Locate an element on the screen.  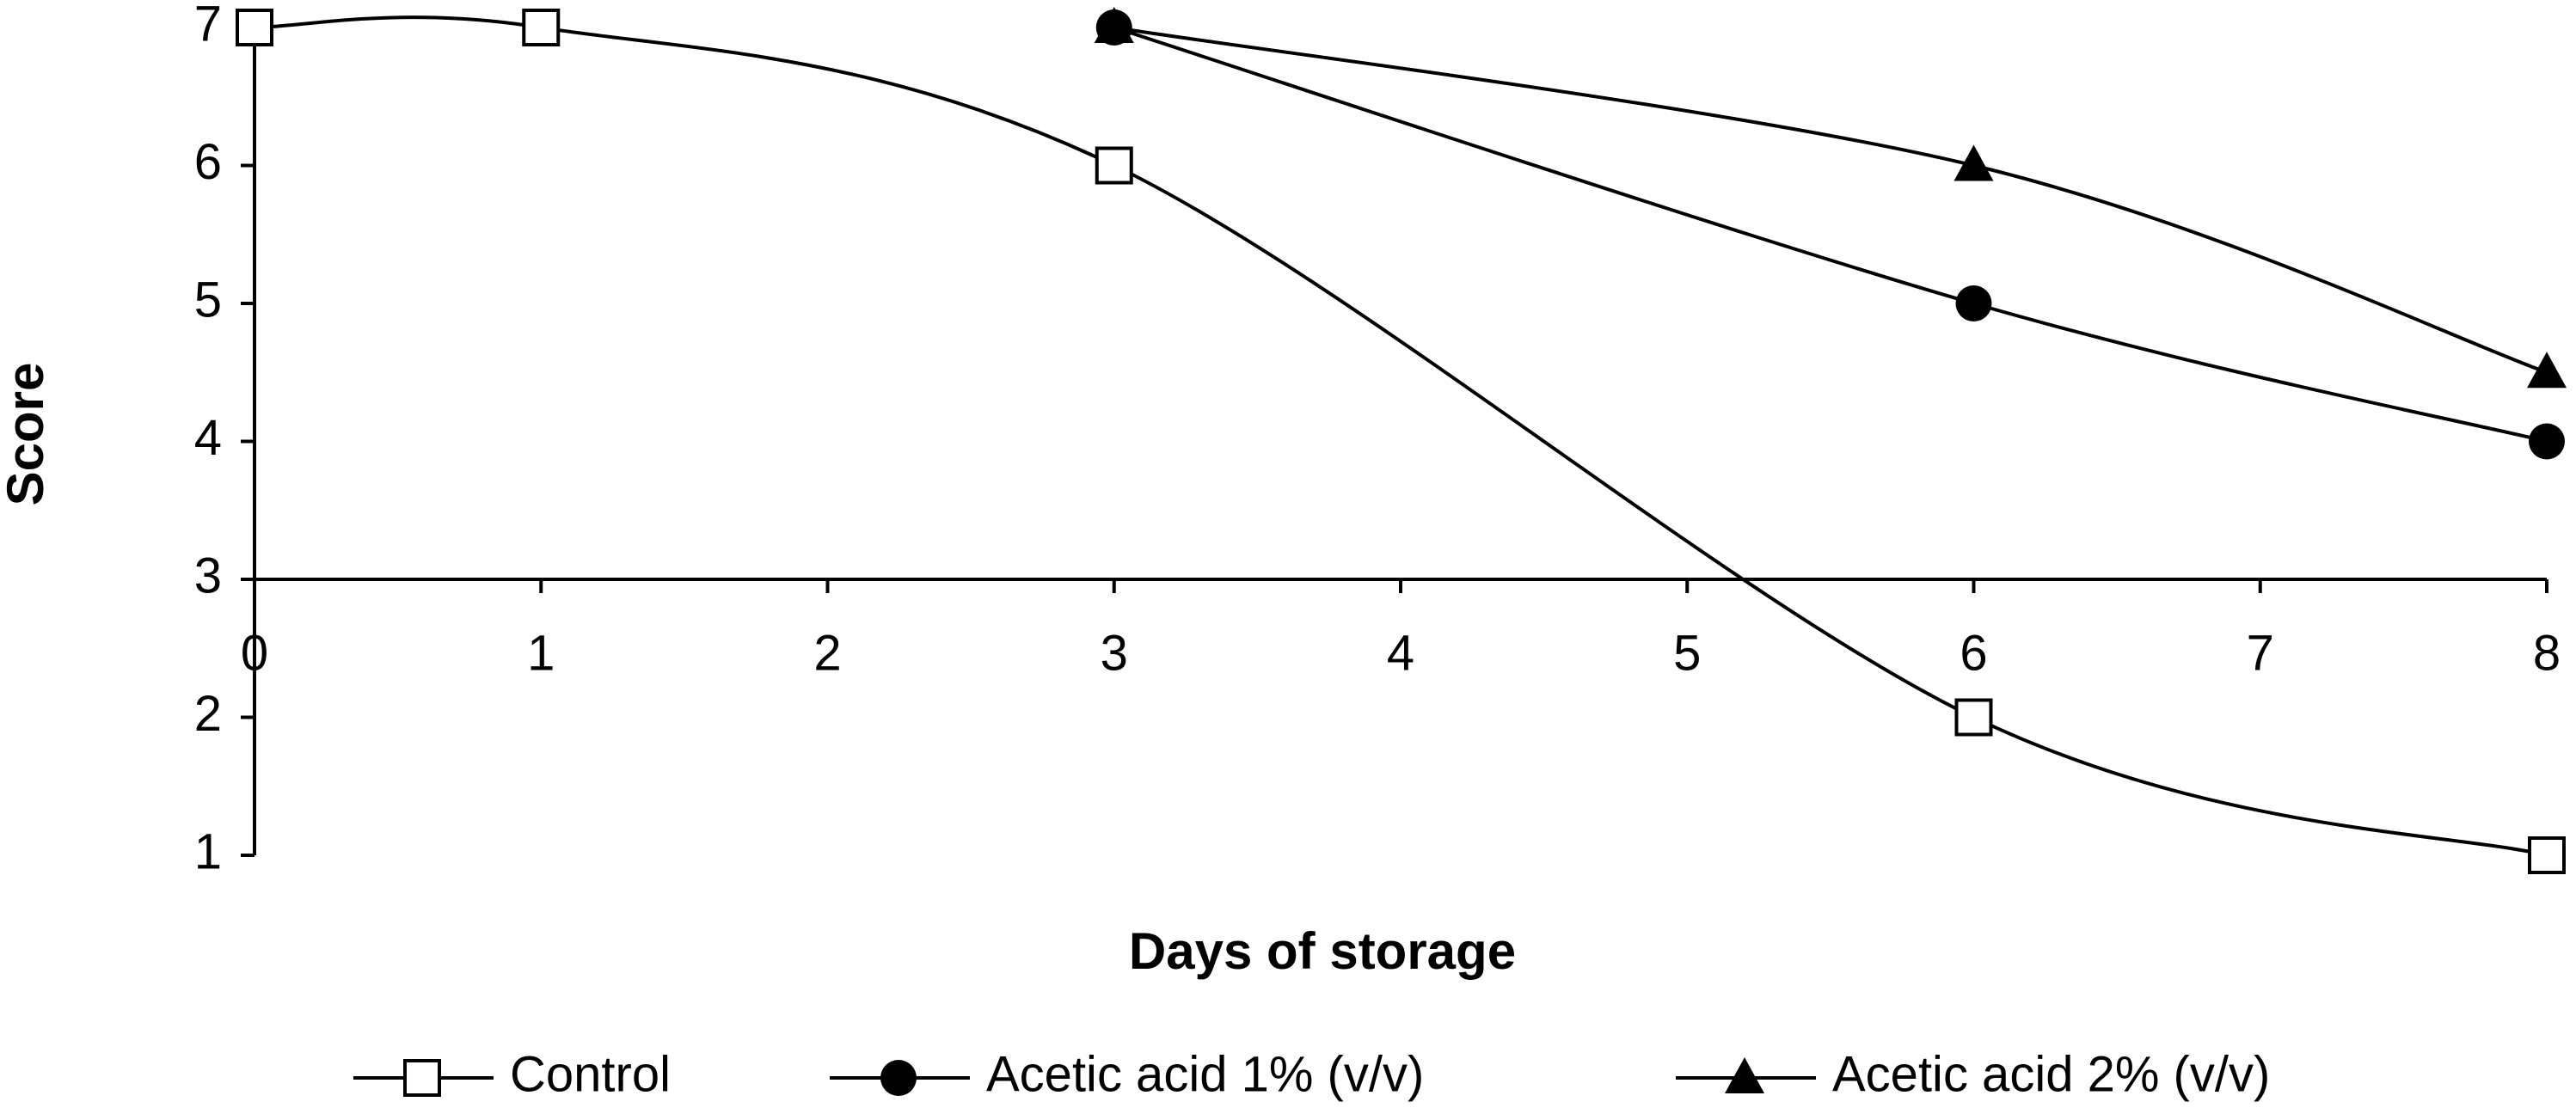
legend-label: Control is located at coordinates (590, 1074).